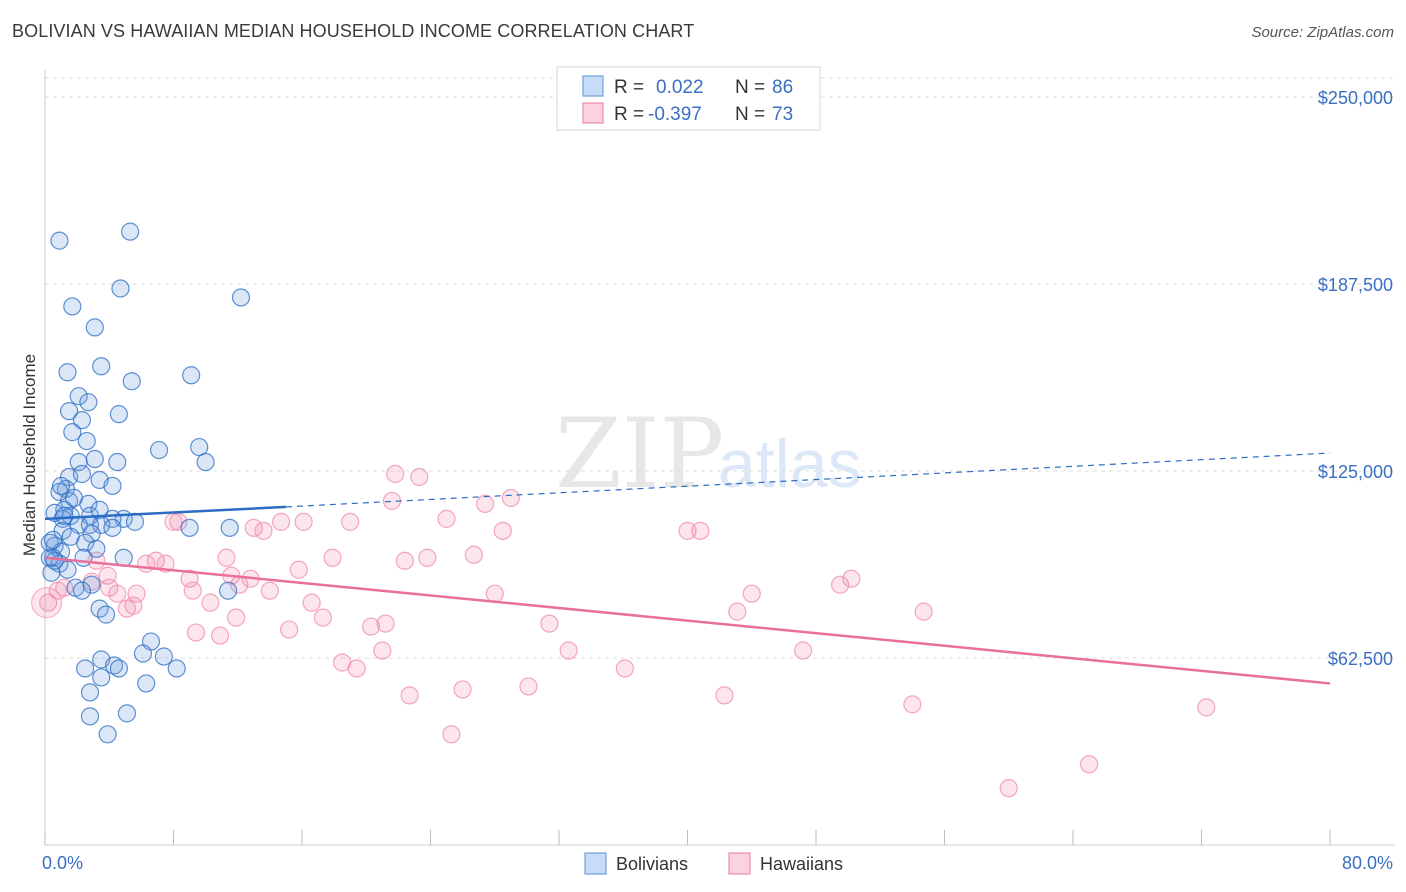 The image size is (1406, 892). I want to click on legend-r-label-2: R =, so click(629, 114).